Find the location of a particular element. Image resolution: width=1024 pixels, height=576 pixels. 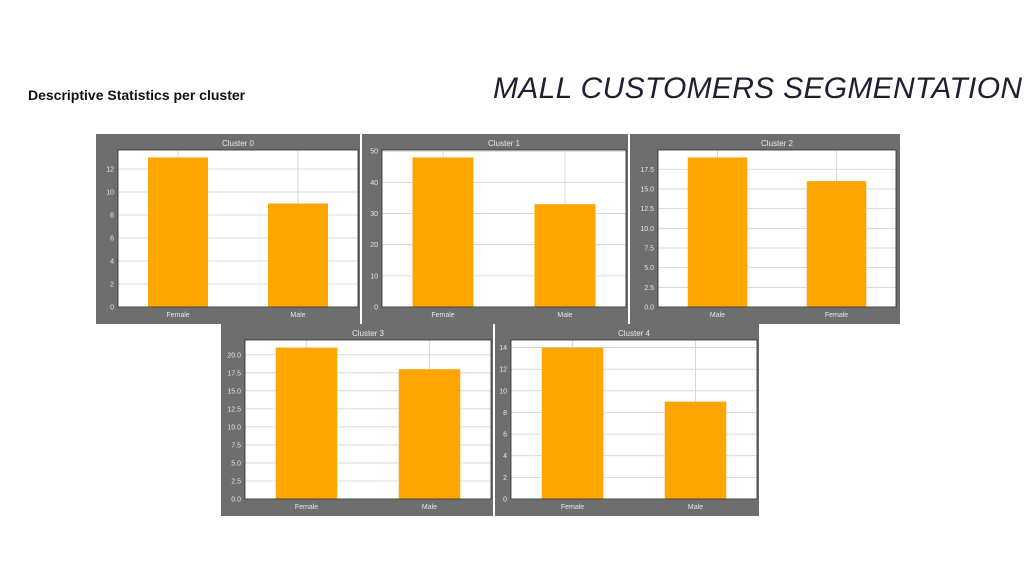

chart-title: Cluster 2 is located at coordinates (777, 143).